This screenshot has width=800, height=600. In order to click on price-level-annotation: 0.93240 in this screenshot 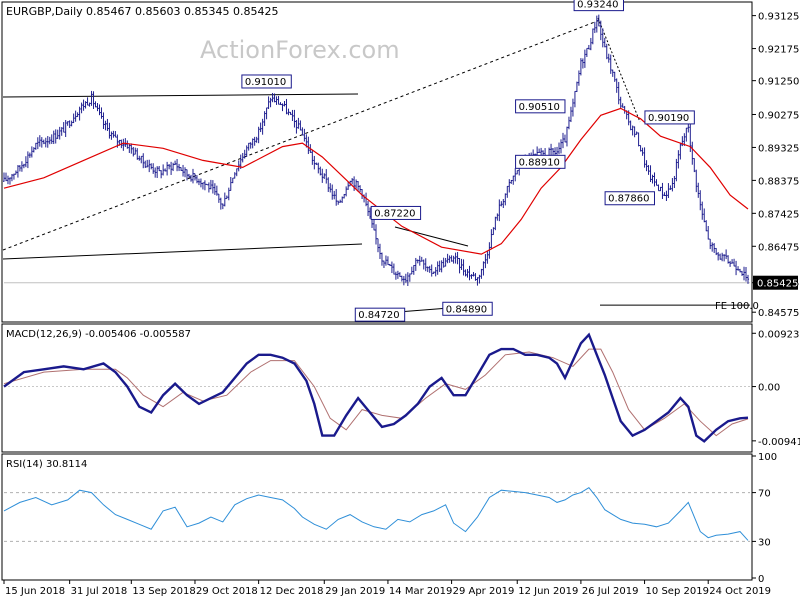, I will do `click(599, 6)`.